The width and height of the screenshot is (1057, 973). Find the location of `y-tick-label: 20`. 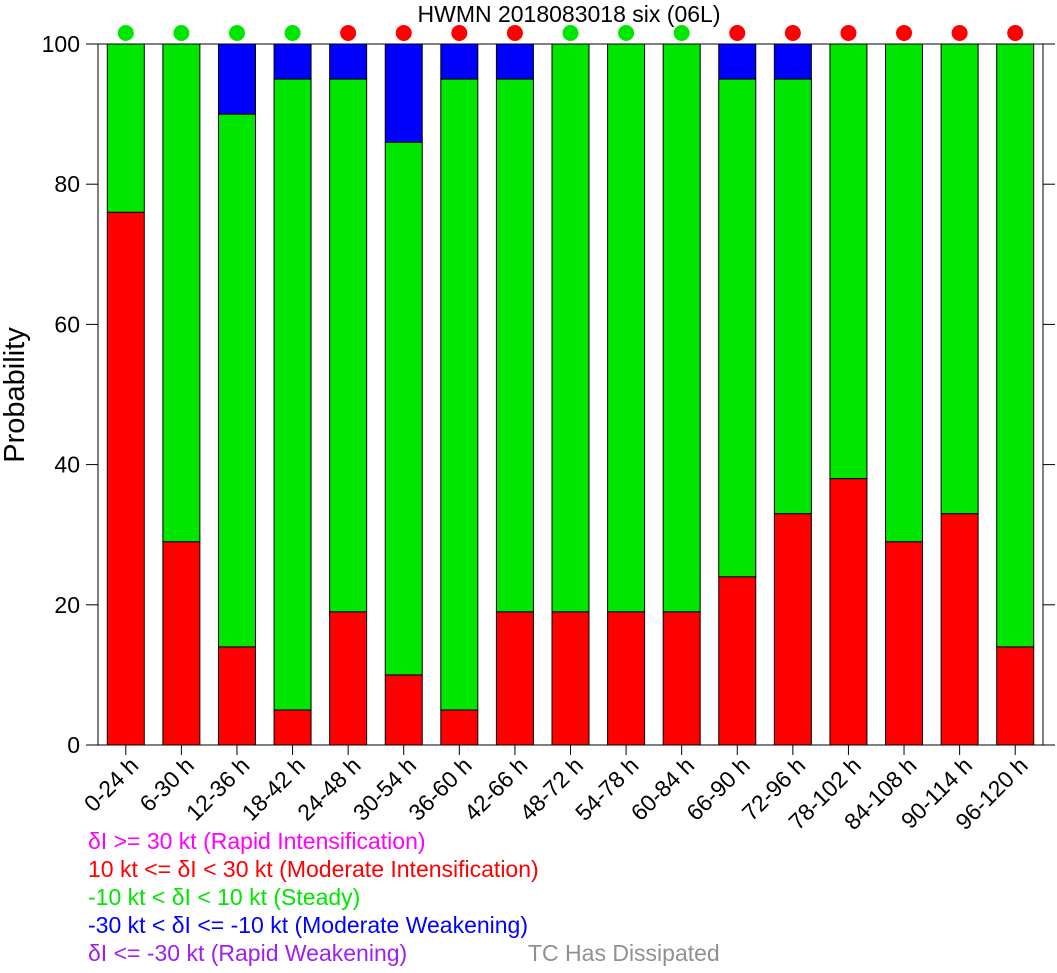

y-tick-label: 20 is located at coordinates (67, 605).